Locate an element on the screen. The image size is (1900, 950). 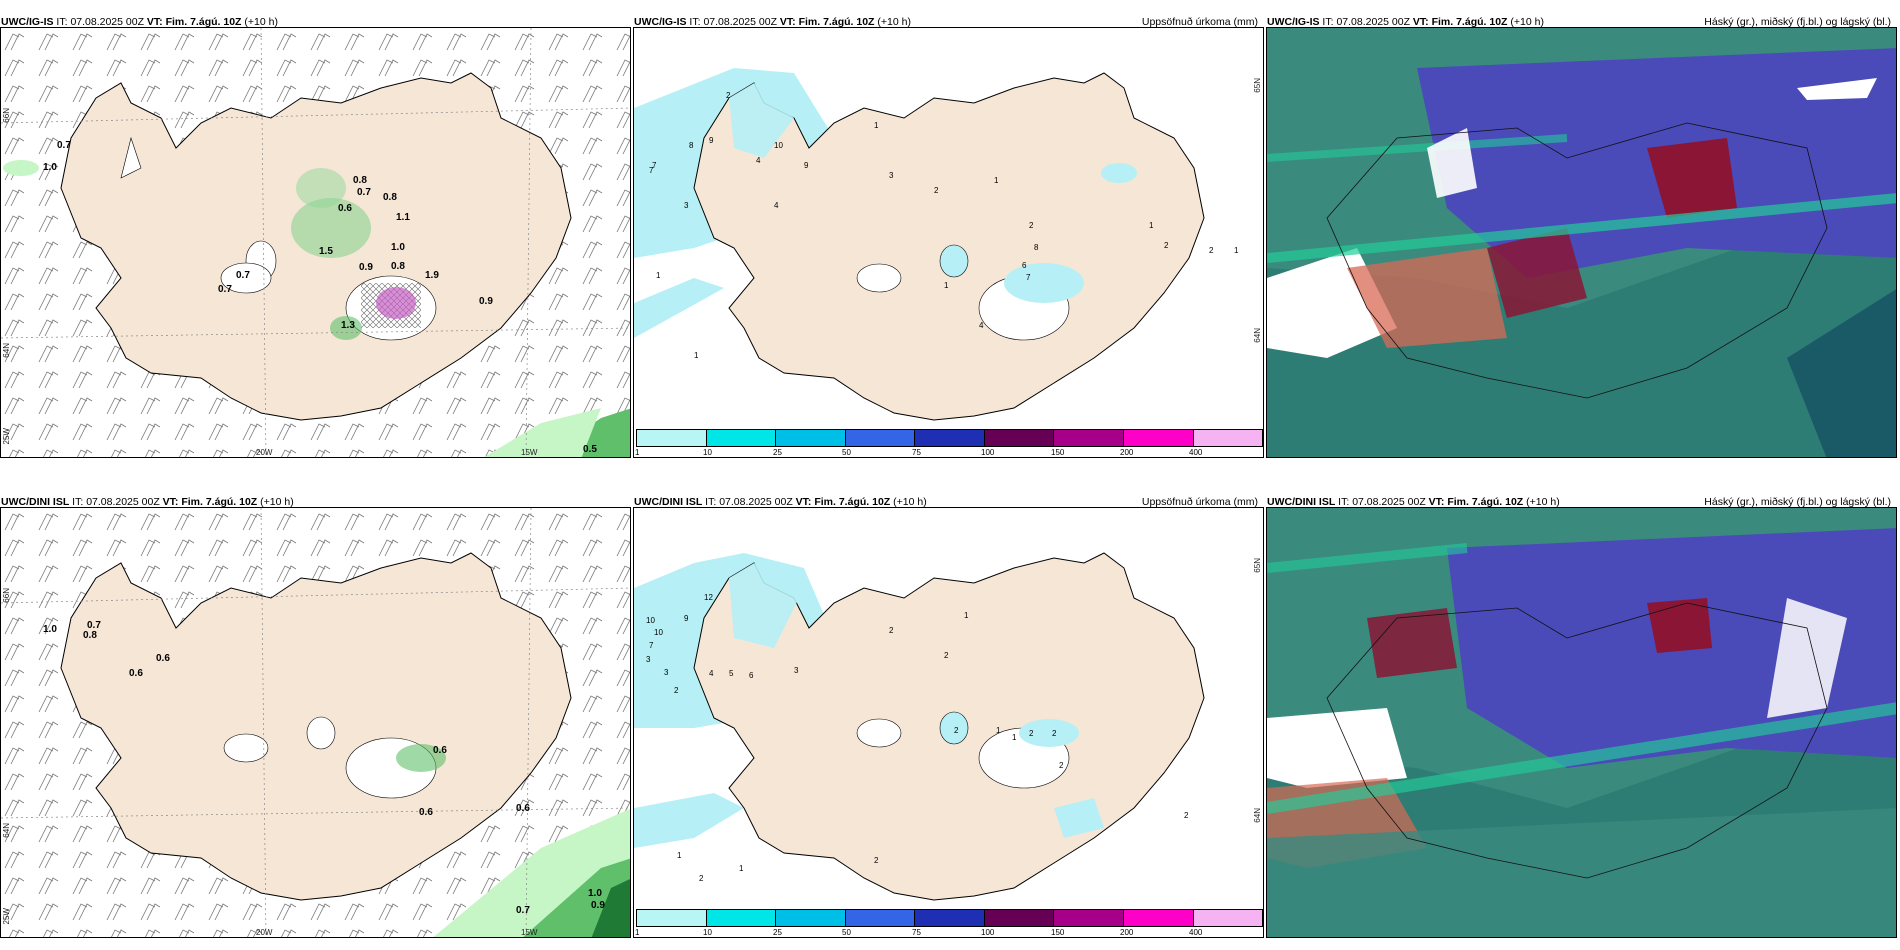
colorbar-tick: 25 is located at coordinates (777, 932).